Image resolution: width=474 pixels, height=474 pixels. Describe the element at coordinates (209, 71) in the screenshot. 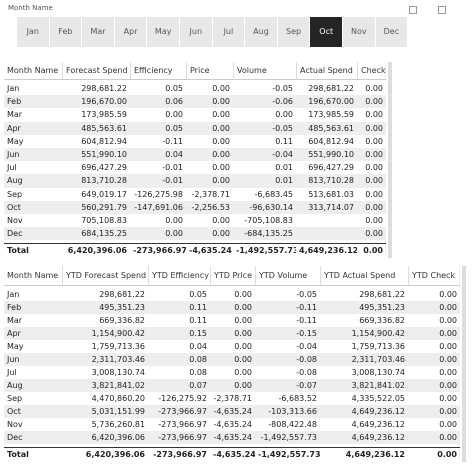

I see `column-header: Price` at that location.